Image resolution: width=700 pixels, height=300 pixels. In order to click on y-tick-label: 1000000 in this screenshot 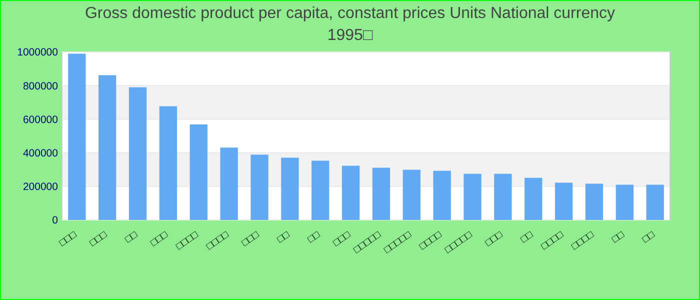, I will do `click(37, 52)`.